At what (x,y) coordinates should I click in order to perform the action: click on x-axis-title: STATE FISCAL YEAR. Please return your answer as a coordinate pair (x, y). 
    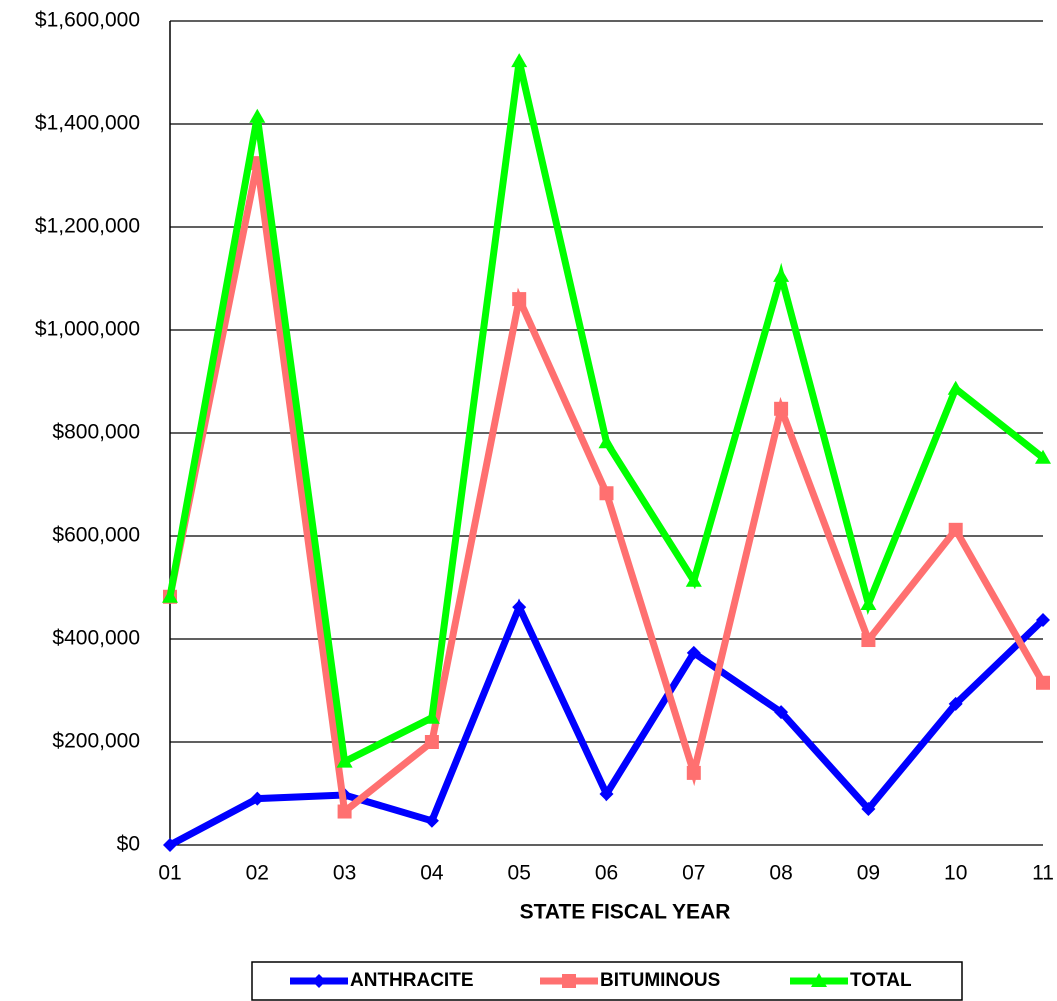
    Looking at the image, I should click on (625, 912).